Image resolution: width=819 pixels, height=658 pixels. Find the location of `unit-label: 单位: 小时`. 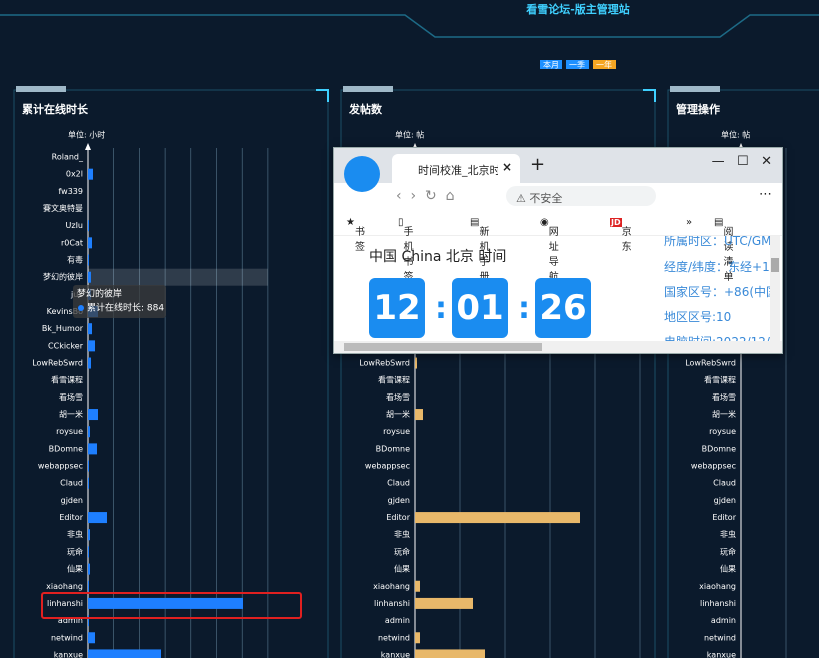

unit-label: 单位: 小时 is located at coordinates (86, 135).